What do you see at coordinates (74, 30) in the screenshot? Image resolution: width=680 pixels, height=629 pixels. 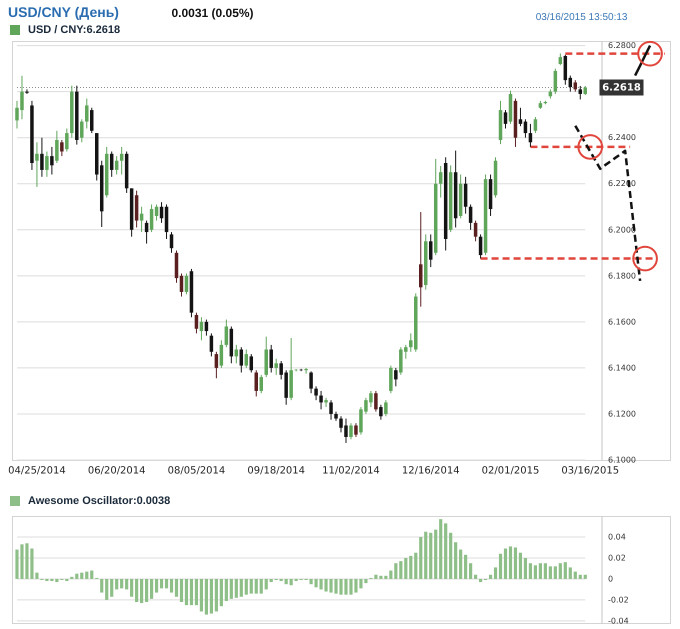 I see `legend-label: USD / CNY:6.2618` at bounding box center [74, 30].